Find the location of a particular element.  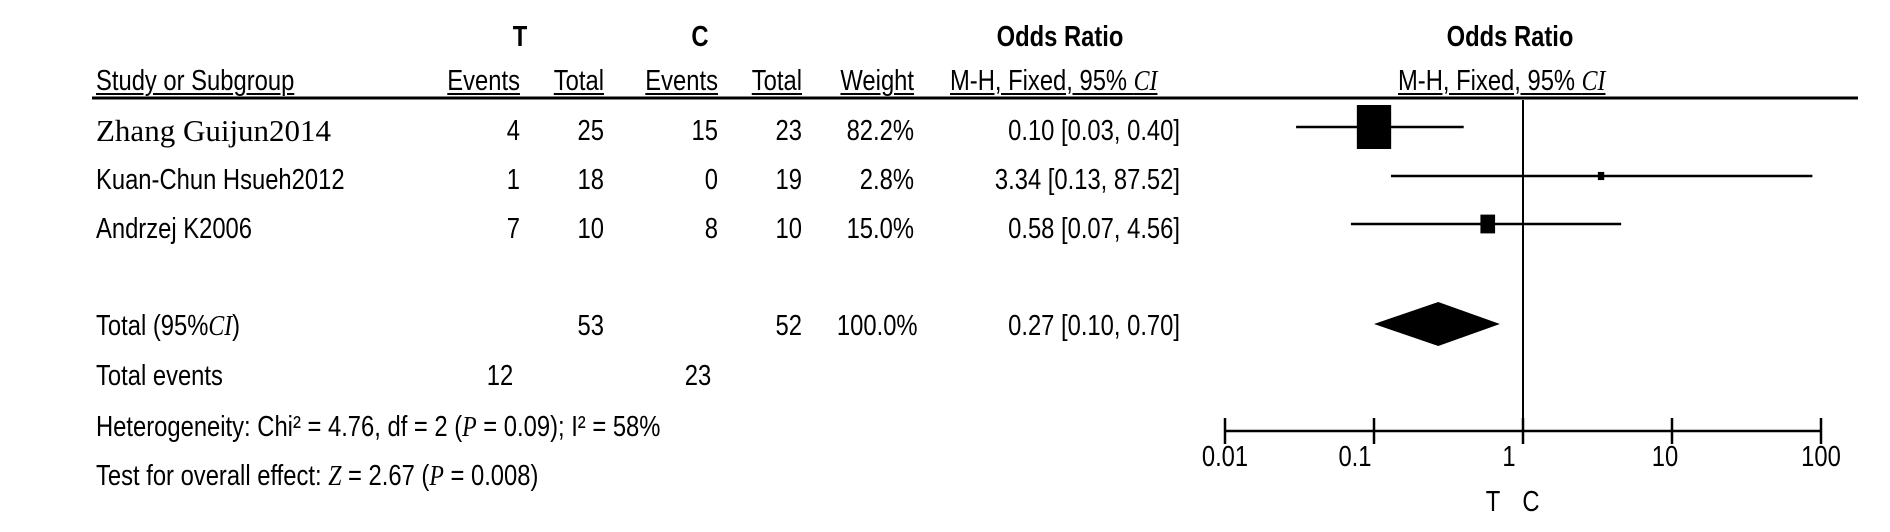

study-c-events: 15 is located at coordinates (704, 131).